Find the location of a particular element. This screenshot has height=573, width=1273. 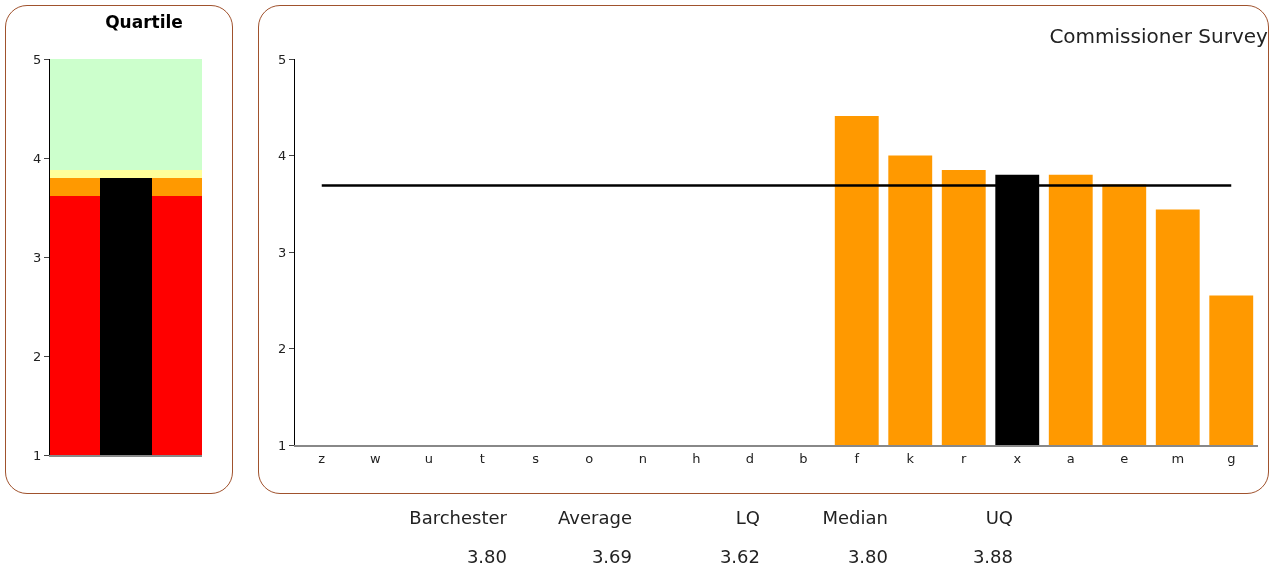

text: Barchester is located at coordinates (458, 517).